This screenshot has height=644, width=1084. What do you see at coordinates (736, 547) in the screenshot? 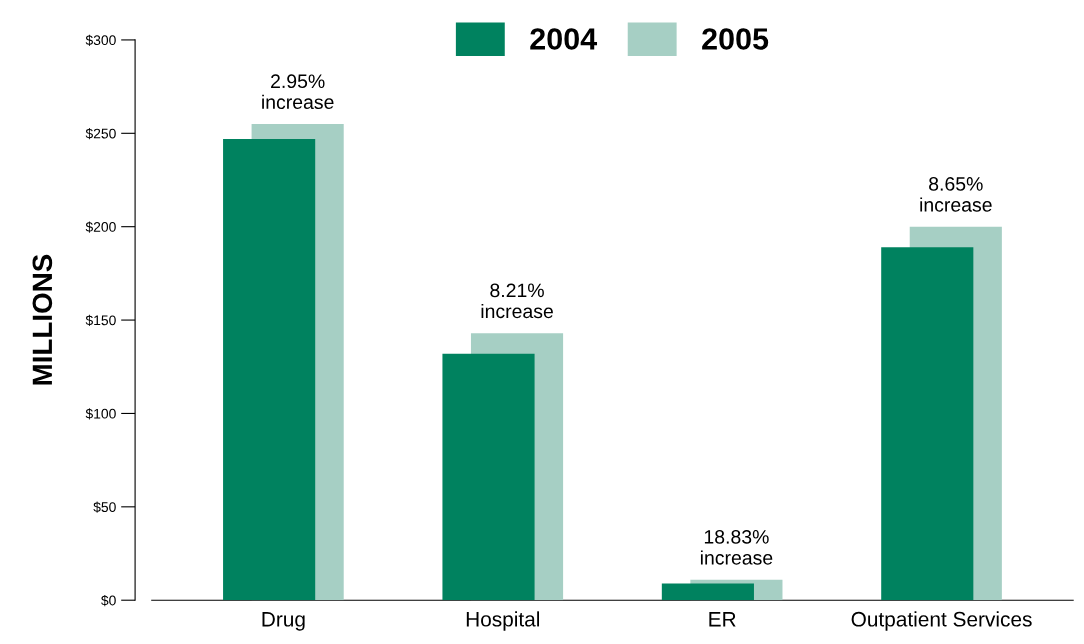
I see `annotation: 18.83% increase` at bounding box center [736, 547].